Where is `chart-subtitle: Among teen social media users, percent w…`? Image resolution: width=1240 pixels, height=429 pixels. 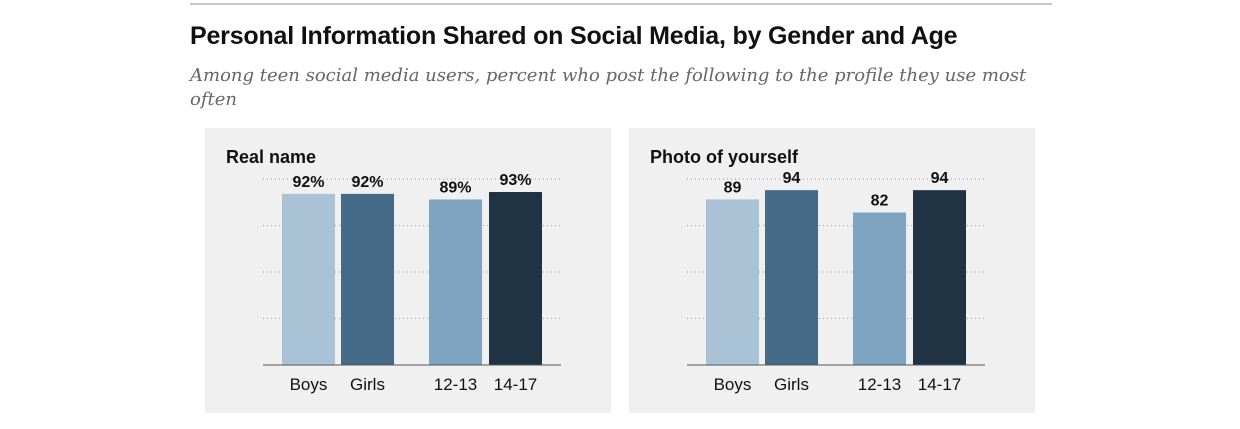 chart-subtitle: Among teen social media users, percent w… is located at coordinates (608, 87).